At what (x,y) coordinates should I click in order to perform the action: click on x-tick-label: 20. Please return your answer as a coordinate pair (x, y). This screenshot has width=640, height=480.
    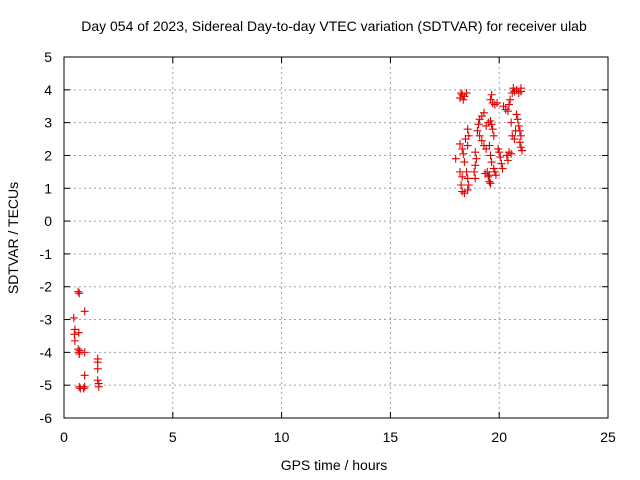
    Looking at the image, I should click on (499, 437).